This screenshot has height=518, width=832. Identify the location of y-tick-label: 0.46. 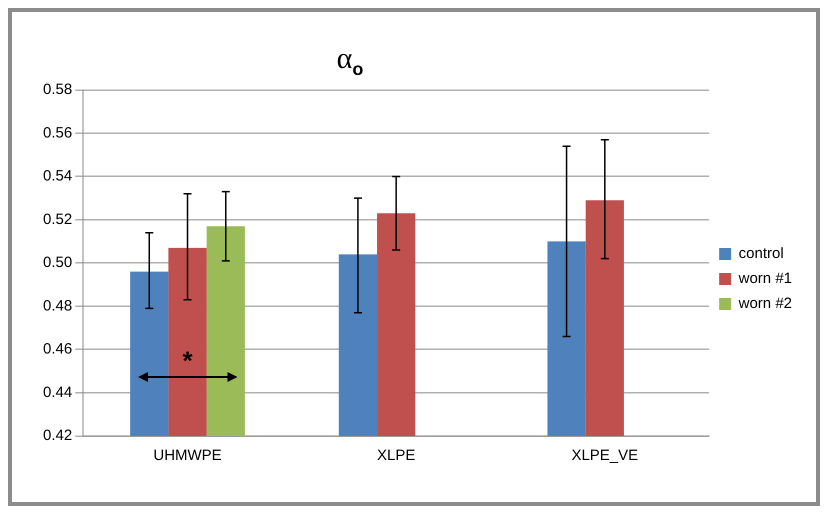
(57, 349).